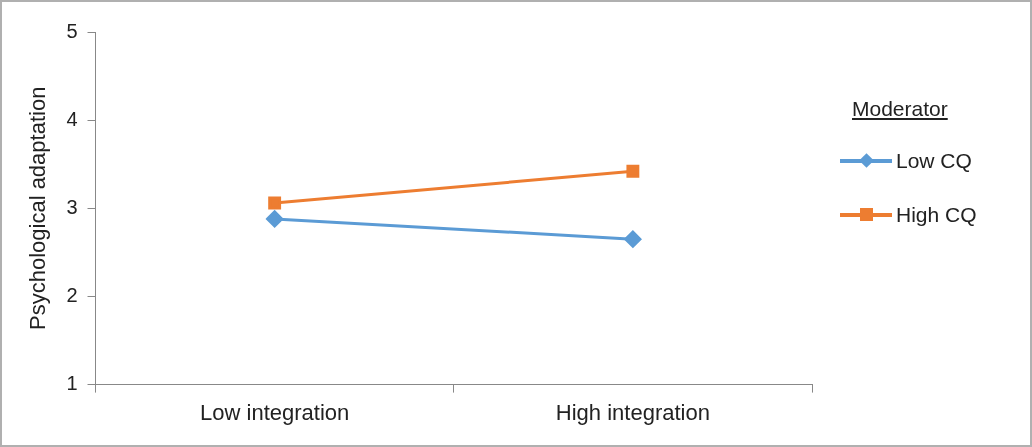  What do you see at coordinates (72, 30) in the screenshot?
I see `y-tick-label: 5` at bounding box center [72, 30].